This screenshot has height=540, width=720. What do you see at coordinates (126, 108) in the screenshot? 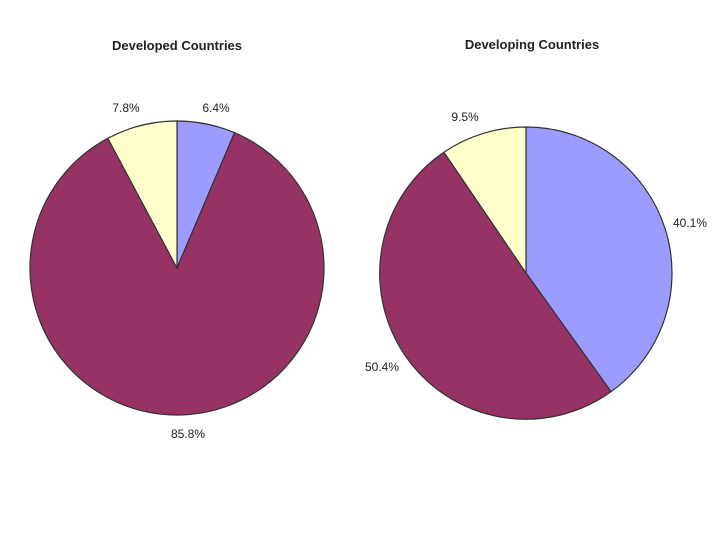
I see `slice-label-0-2: 7.8%` at bounding box center [126, 108].